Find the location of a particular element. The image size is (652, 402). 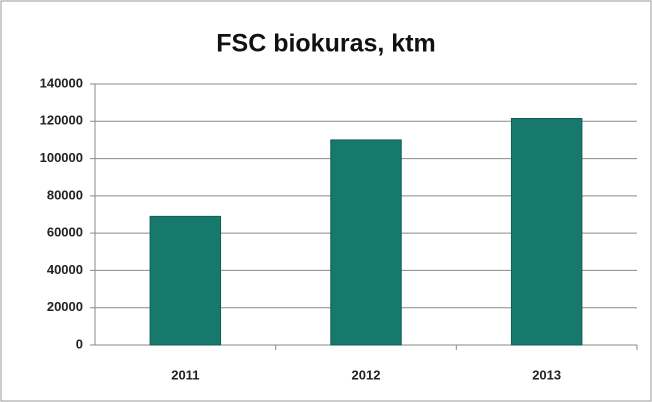

chart-title: FSC biokuras, ktm is located at coordinates (326, 44).